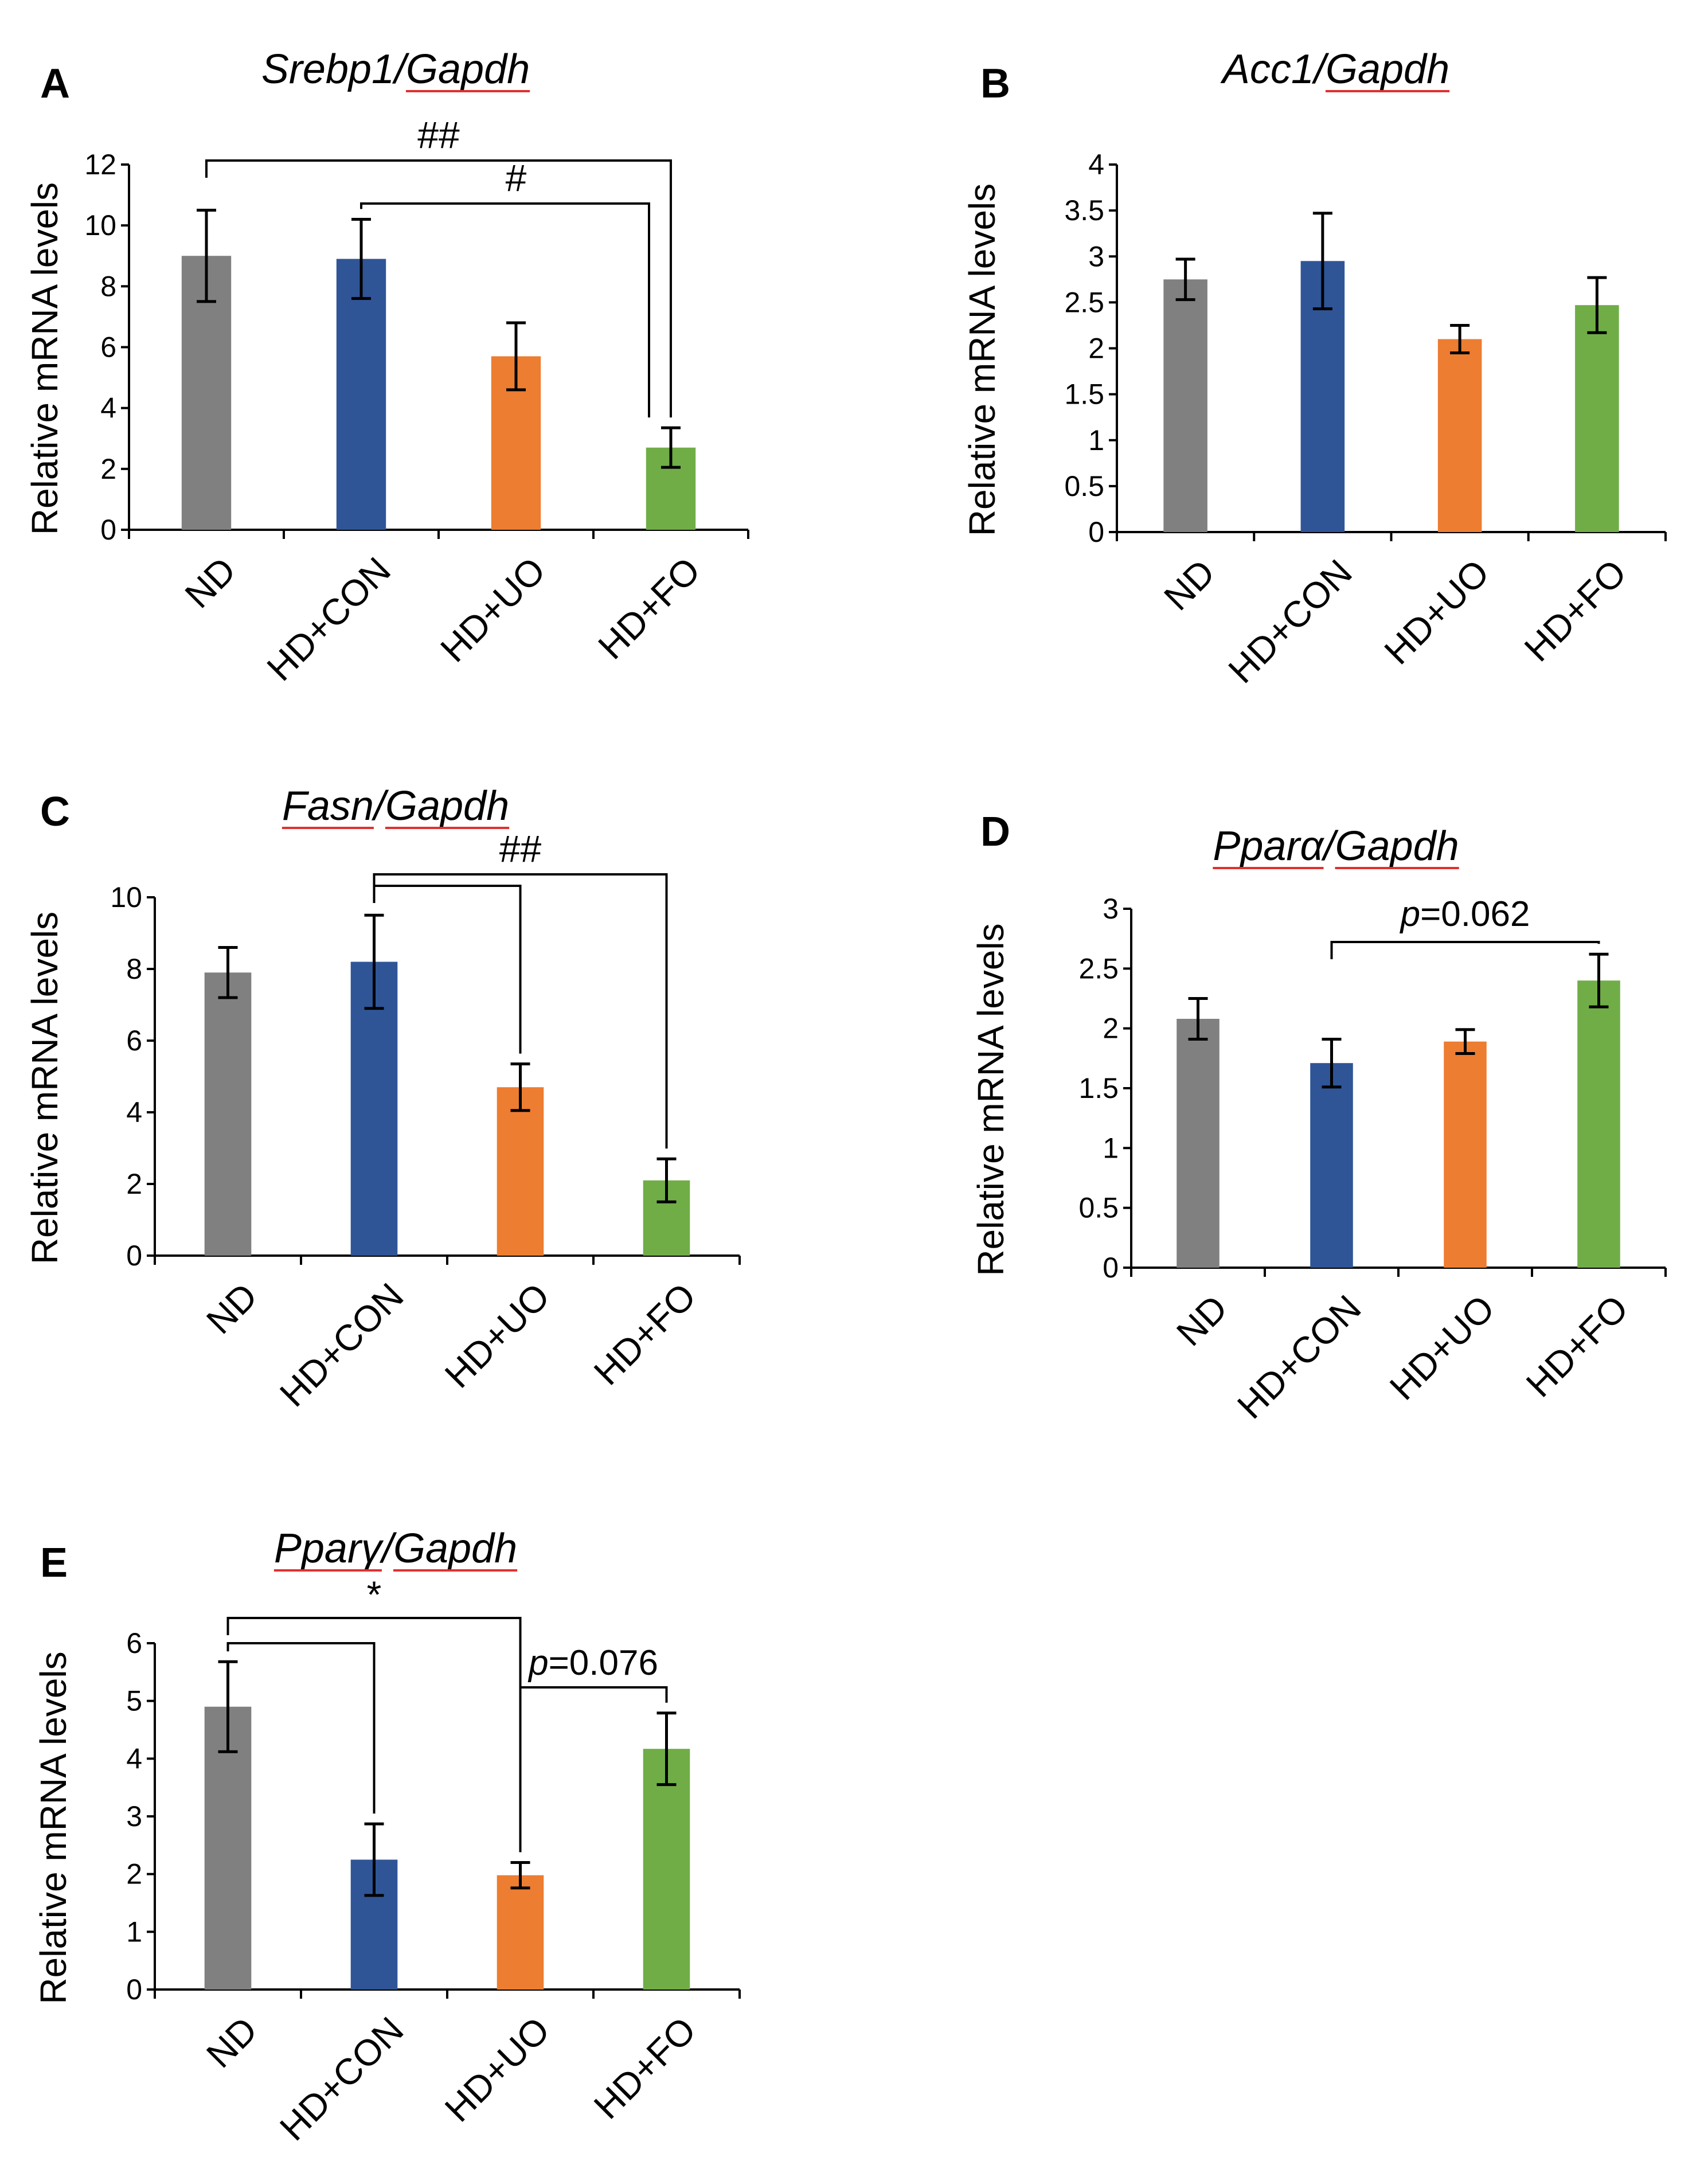 This screenshot has height=2177, width=1708. What do you see at coordinates (100, 164) in the screenshot?
I see `y-tick-label: 12` at bounding box center [100, 164].